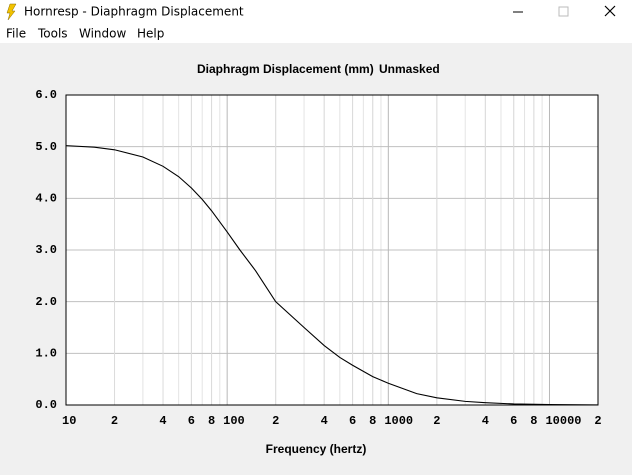 Image resolution: width=632 pixels, height=475 pixels. Describe the element at coordinates (610, 11) in the screenshot. I see `close-button` at that location.